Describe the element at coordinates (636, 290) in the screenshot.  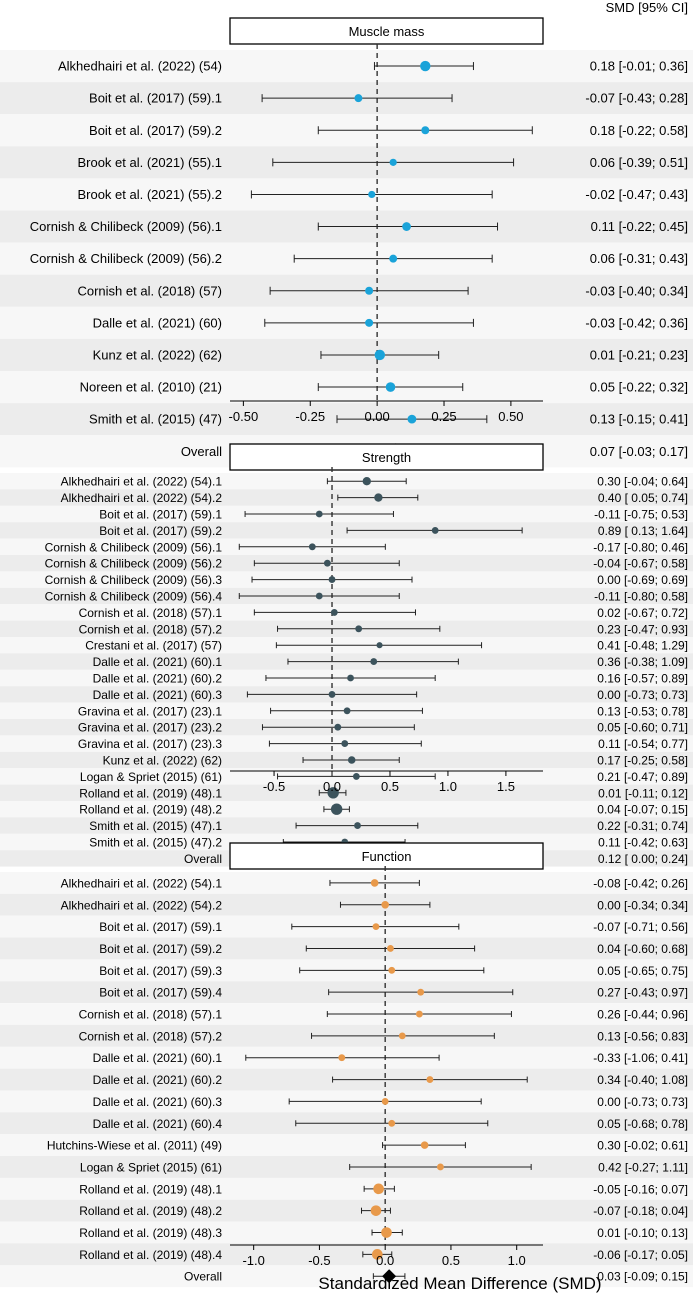
I see `smd-ci-value: -0.03 [-0.40; 0.34]` at that location.